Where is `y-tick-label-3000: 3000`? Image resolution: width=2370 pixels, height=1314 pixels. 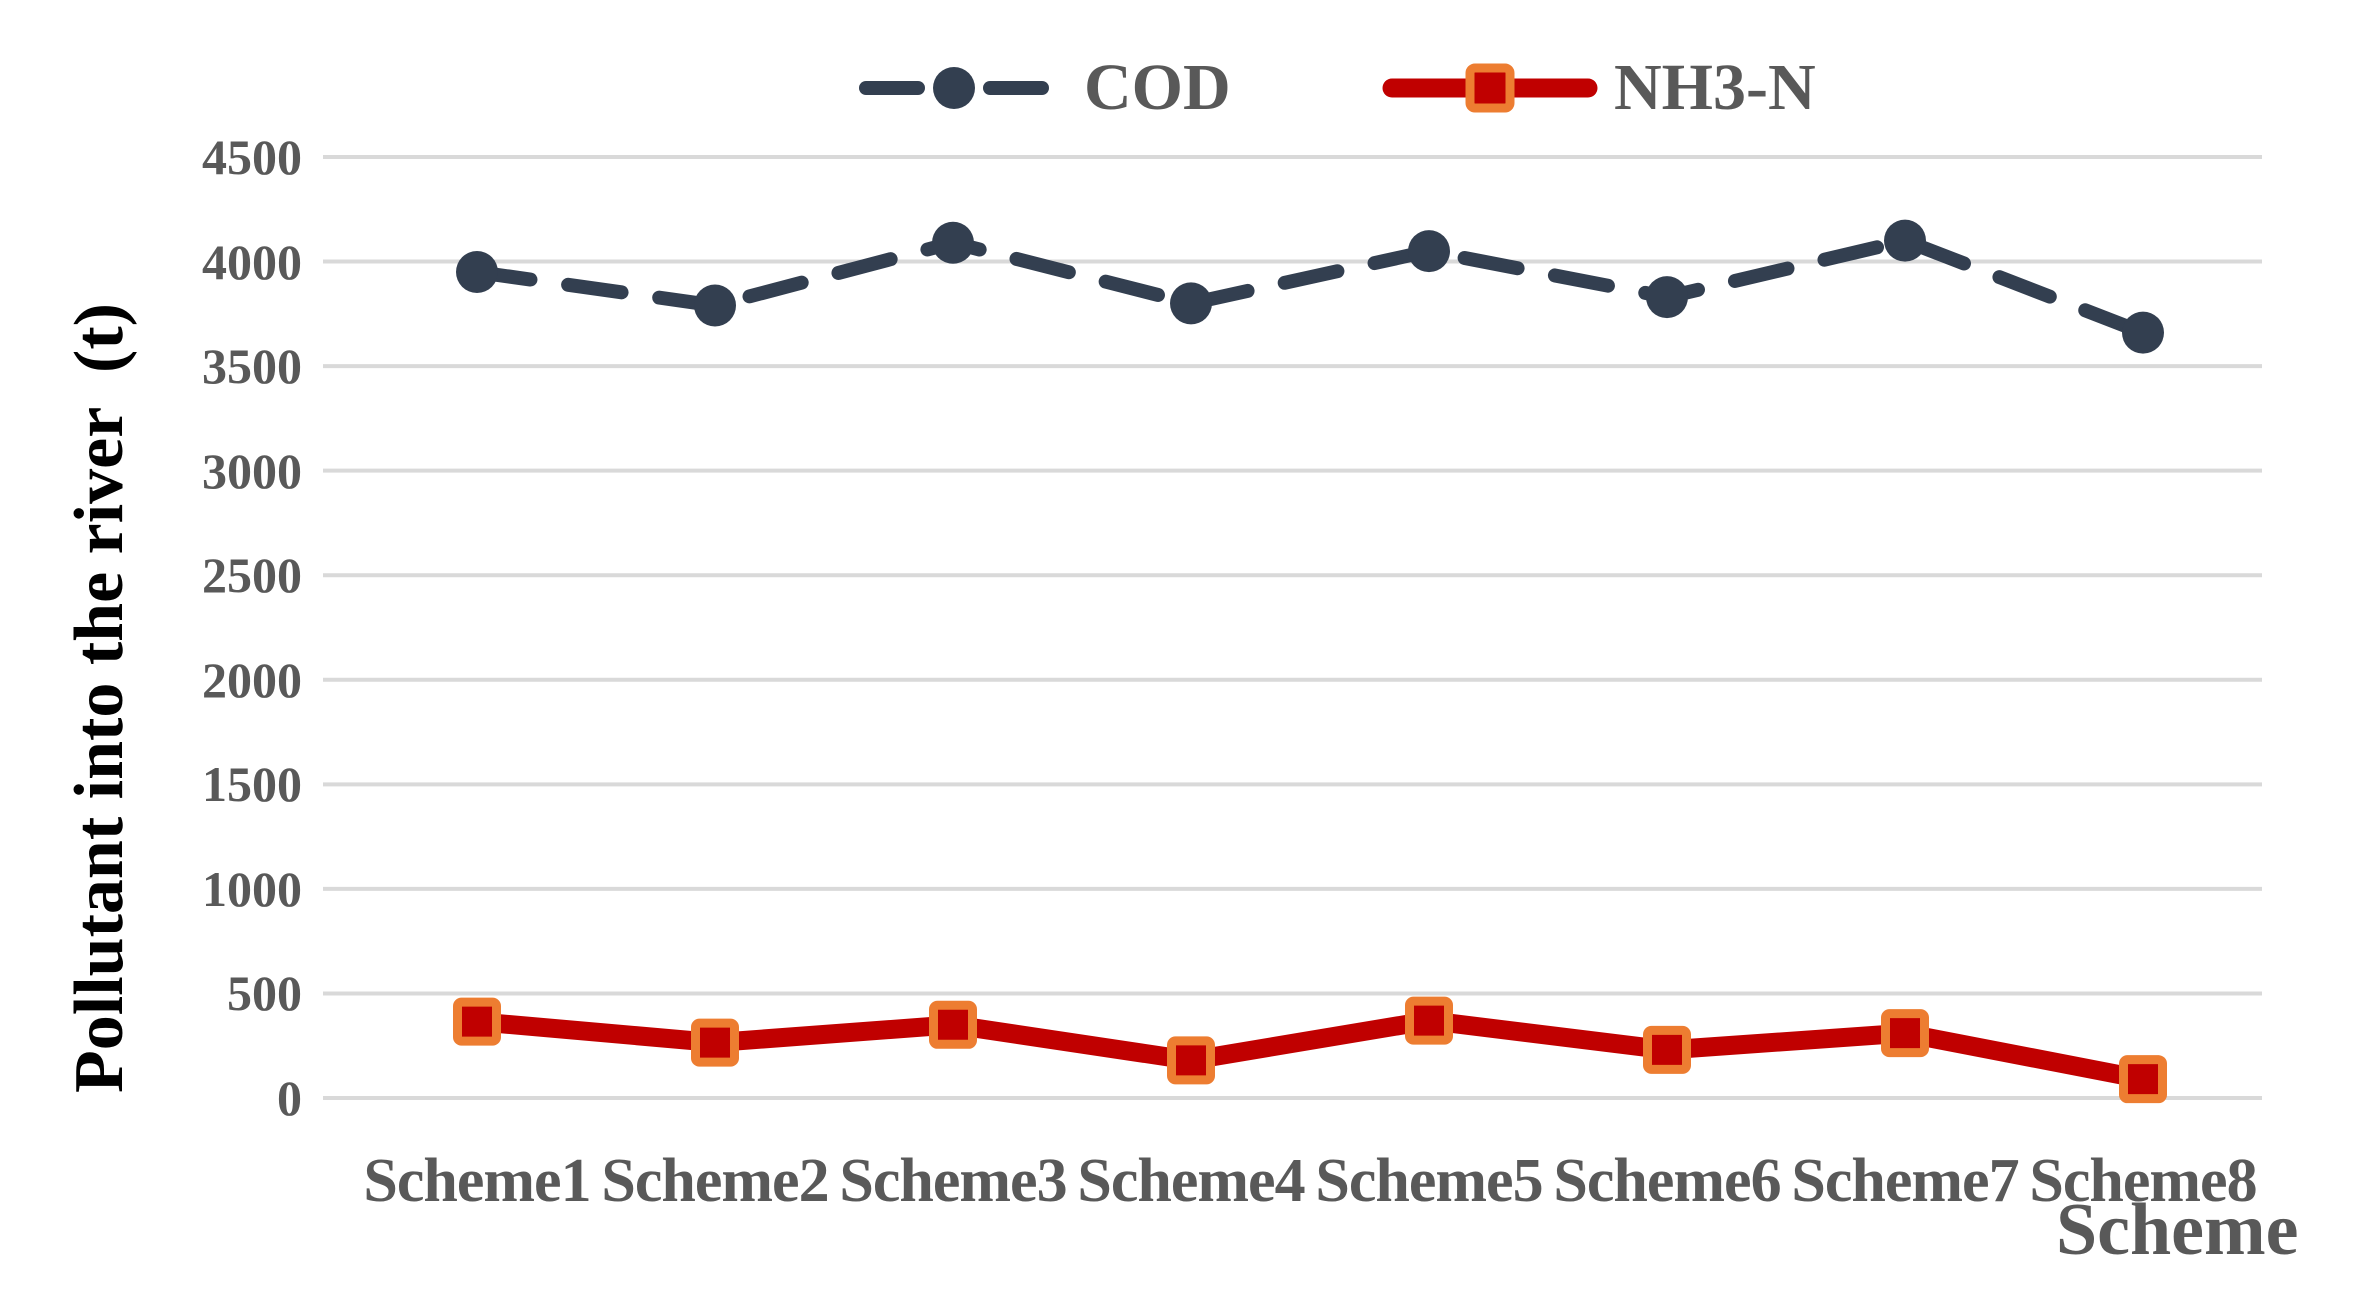 y-tick-label-3000: 3000 is located at coordinates (252, 470).